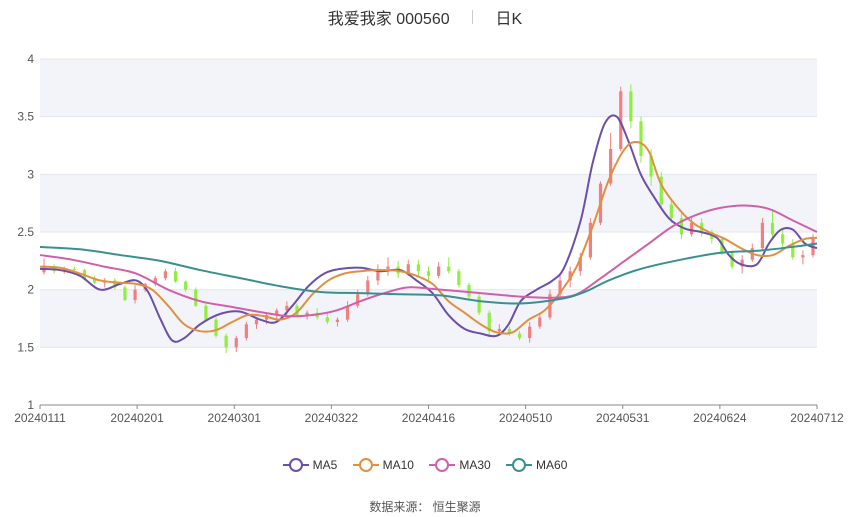 This screenshot has width=850, height=517. I want to click on legend-ma5-circle, so click(295, 465).